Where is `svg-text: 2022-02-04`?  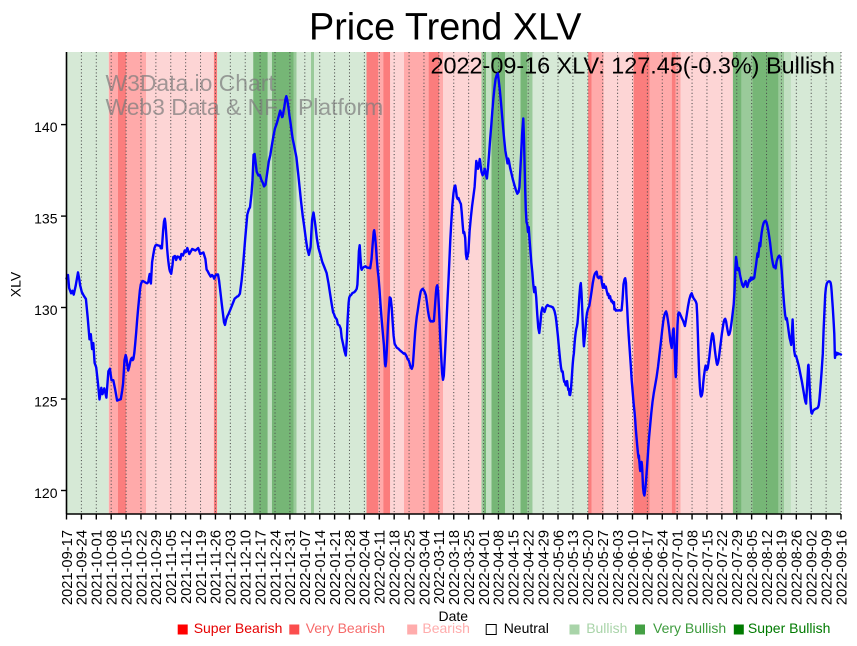 svg-text: 2022-02-04 is located at coordinates (366, 567).